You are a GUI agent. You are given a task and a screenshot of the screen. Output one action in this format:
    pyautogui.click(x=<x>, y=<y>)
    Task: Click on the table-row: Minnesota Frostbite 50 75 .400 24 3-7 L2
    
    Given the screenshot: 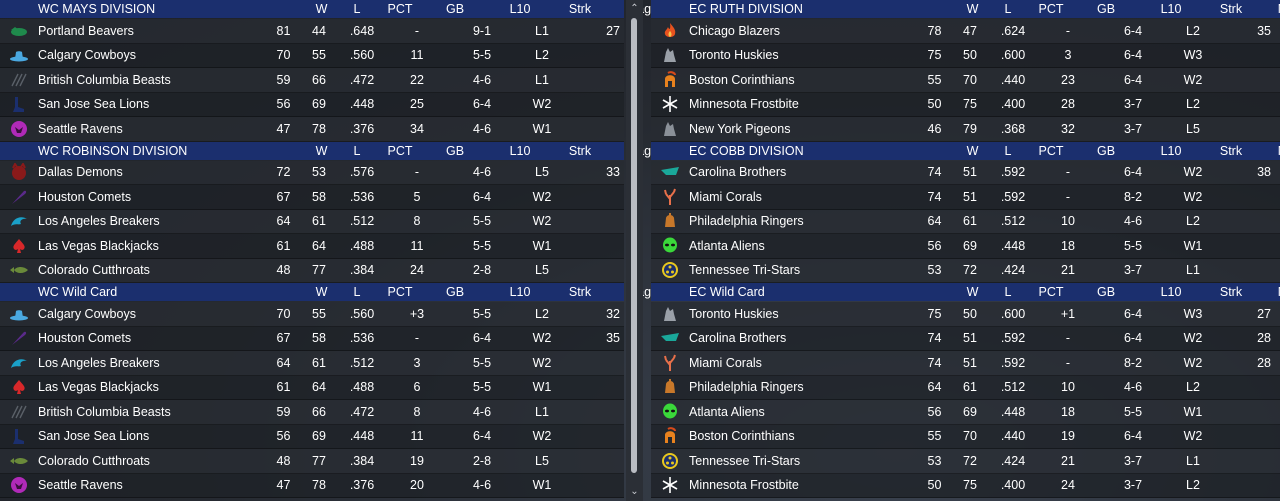 What is the action you would take?
    pyautogui.click(x=965, y=485)
    